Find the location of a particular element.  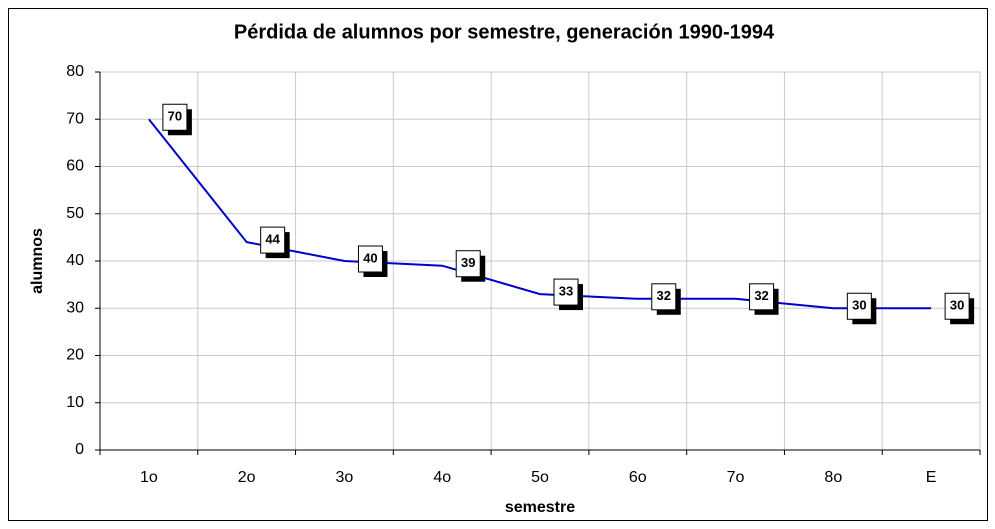

y-tick-label: 80 is located at coordinates (75, 71).